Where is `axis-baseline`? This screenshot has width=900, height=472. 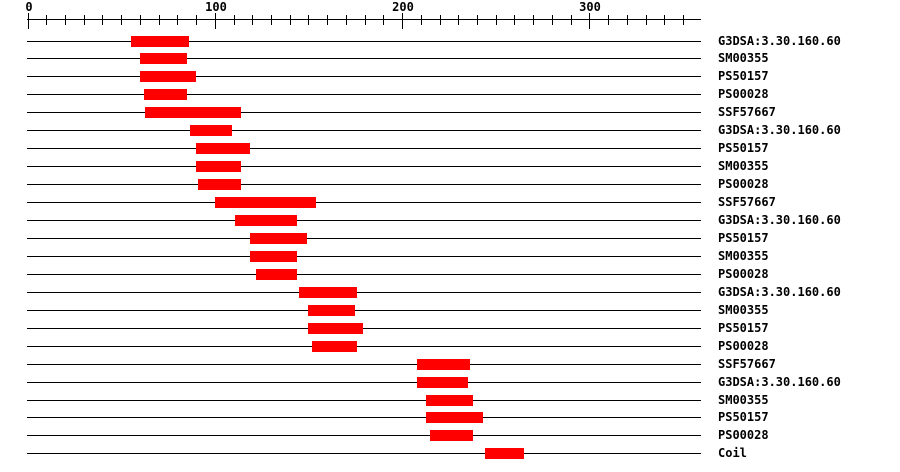
axis-baseline is located at coordinates (364, 19).